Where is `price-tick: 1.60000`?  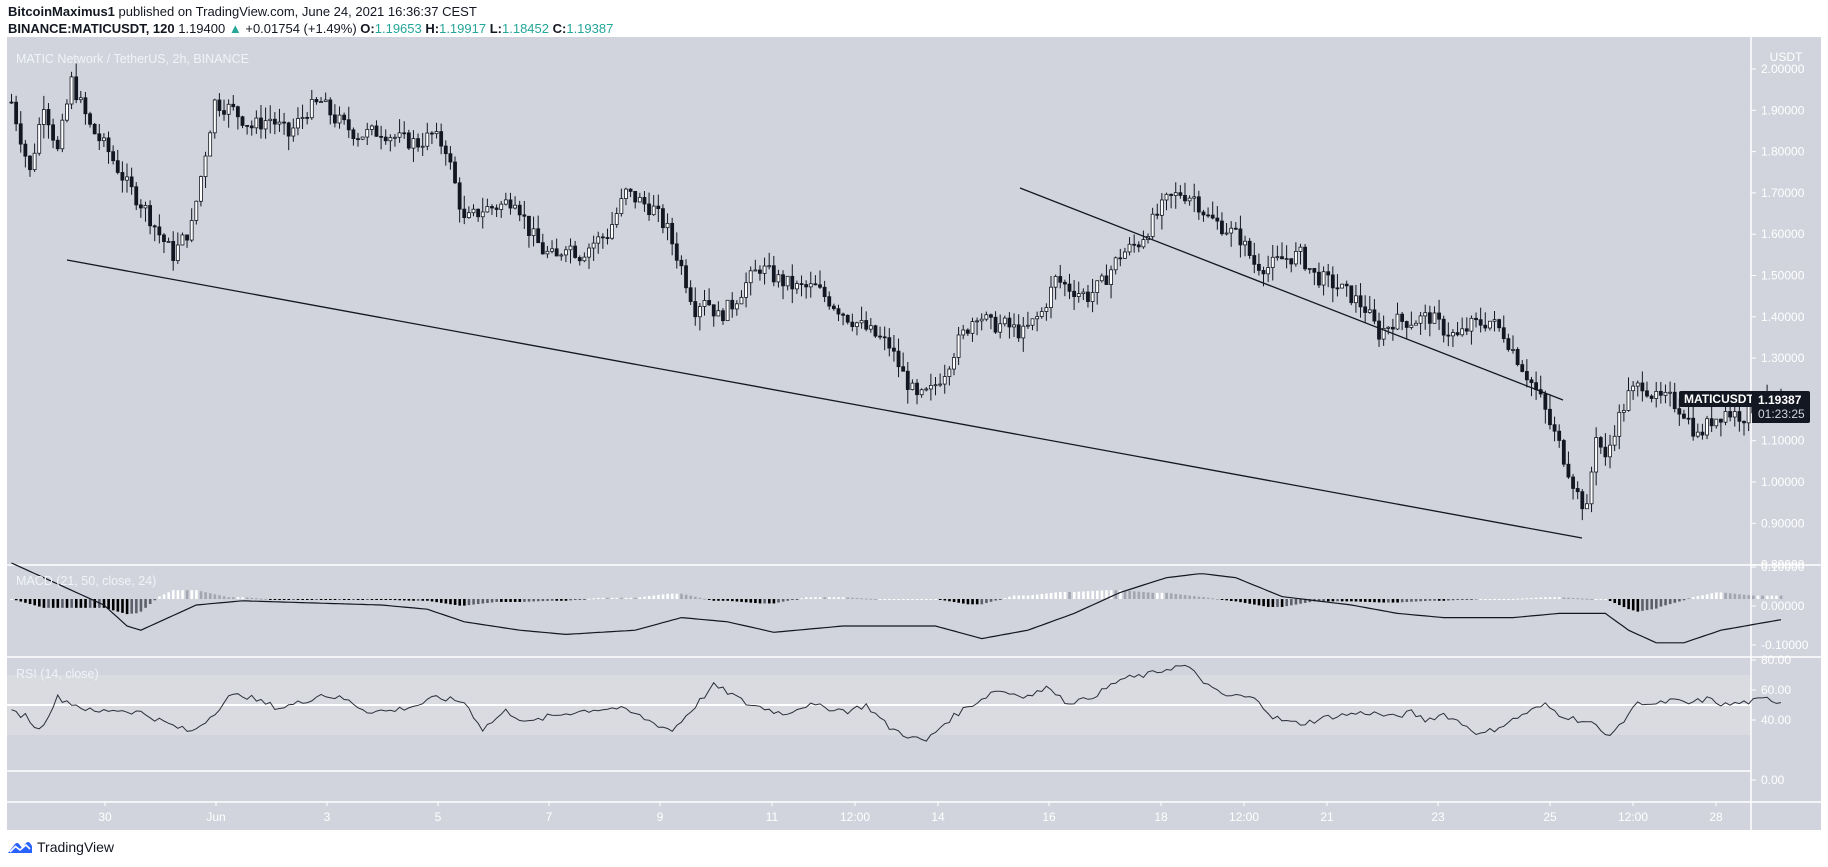
price-tick: 1.60000 is located at coordinates (1783, 234).